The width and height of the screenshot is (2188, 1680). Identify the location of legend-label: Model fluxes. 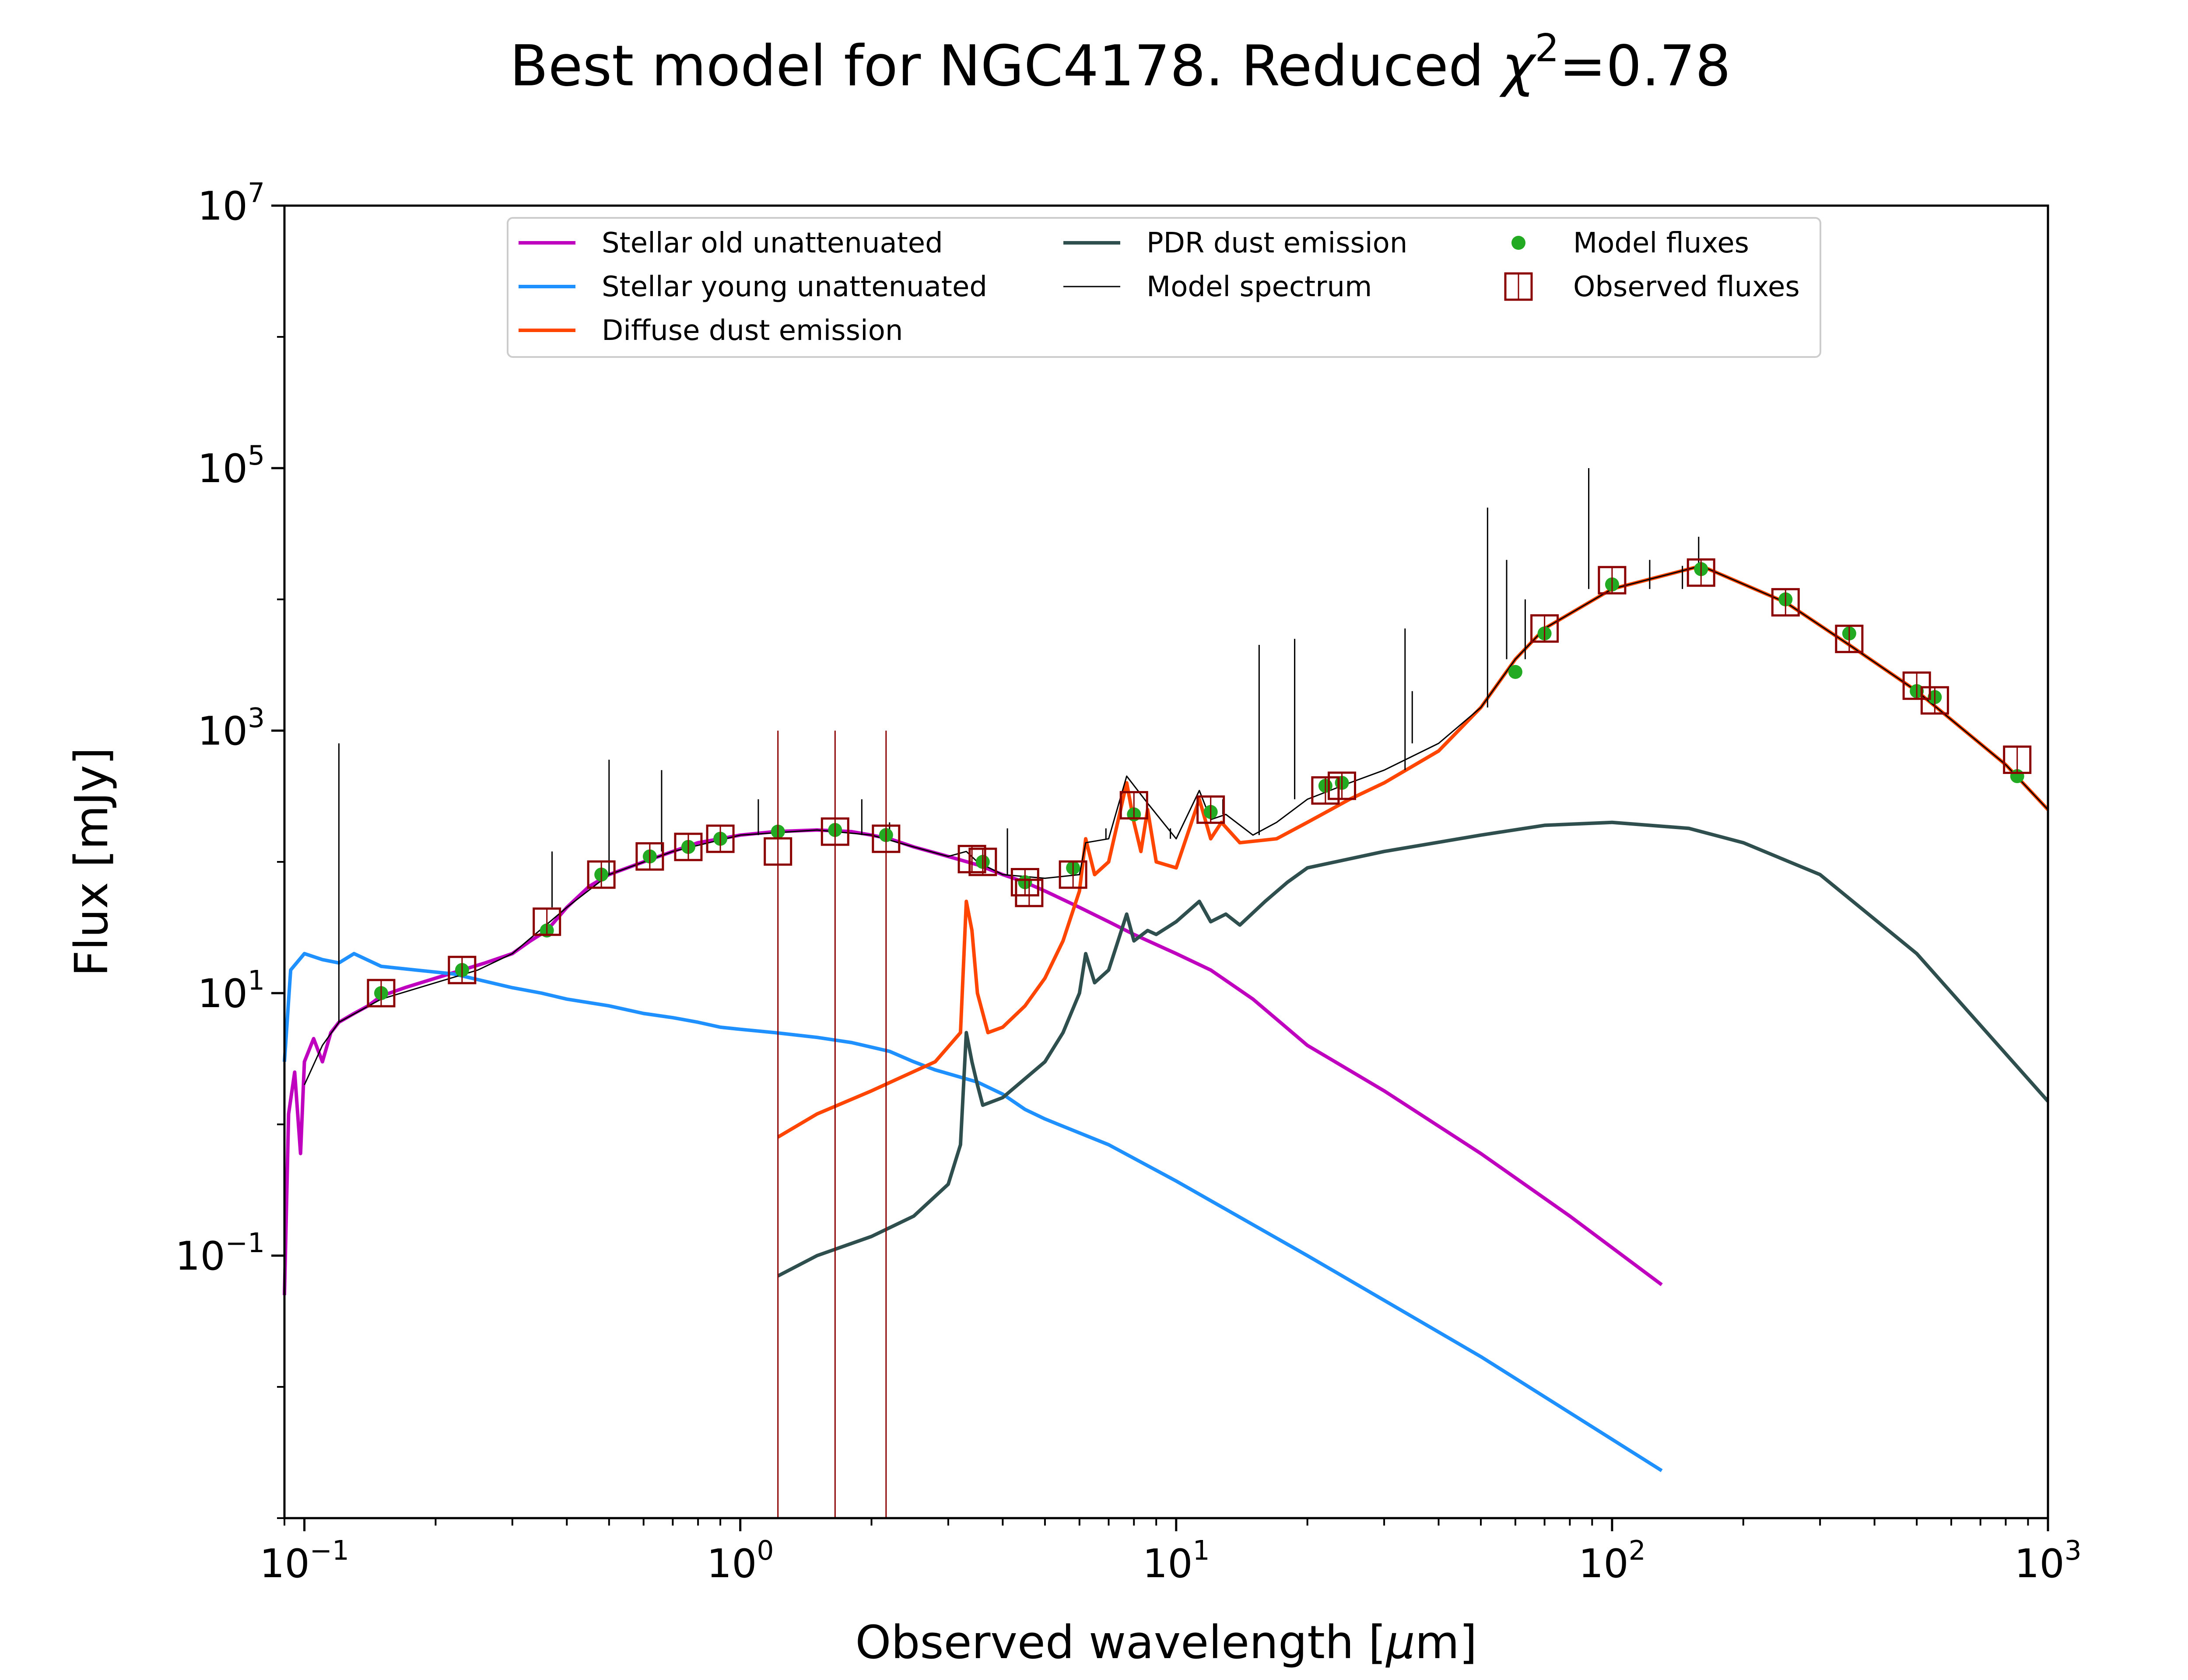
(1661, 243).